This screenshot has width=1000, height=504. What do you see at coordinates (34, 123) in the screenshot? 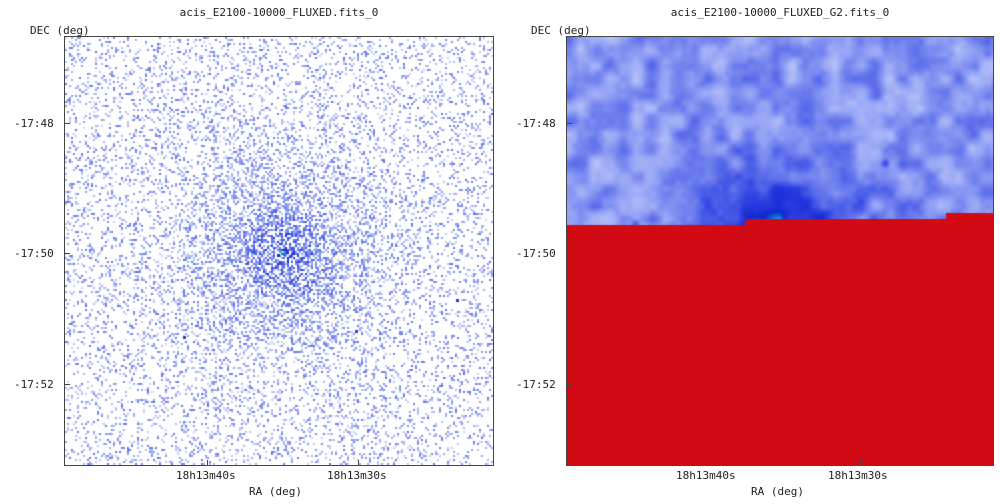
I see `left-ytick-label-48: -17:48` at bounding box center [34, 123].